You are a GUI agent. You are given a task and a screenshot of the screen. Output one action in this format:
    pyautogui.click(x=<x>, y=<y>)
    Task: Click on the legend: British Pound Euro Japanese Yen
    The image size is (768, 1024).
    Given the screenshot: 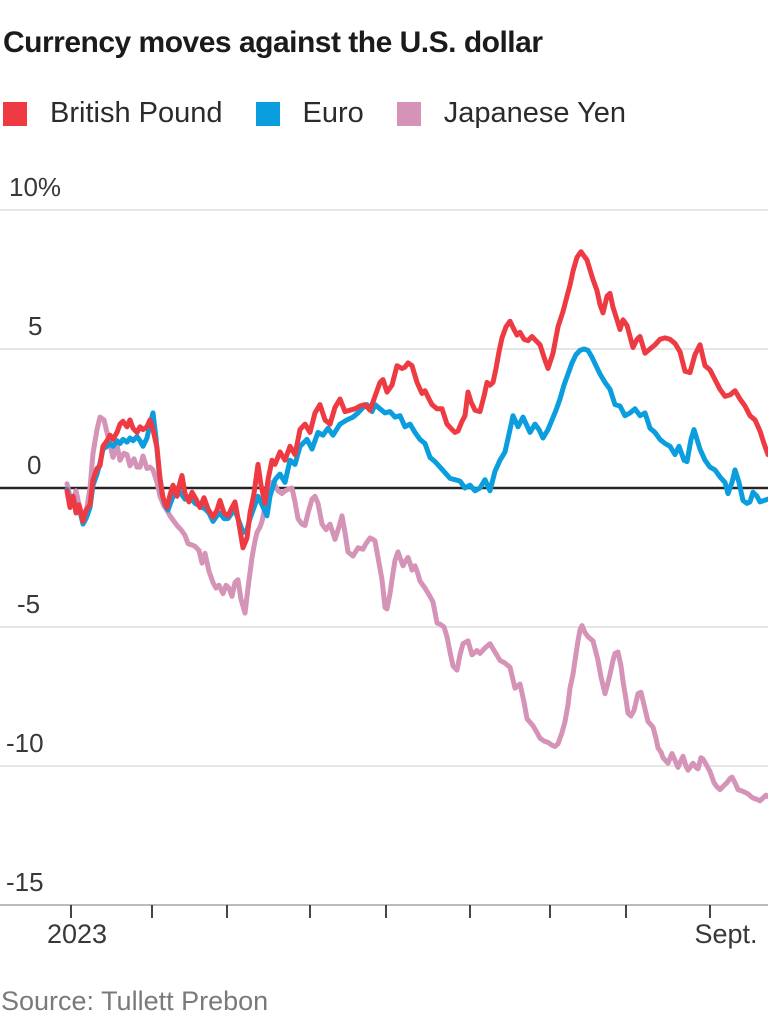 What is the action you would take?
    pyautogui.click(x=314, y=113)
    